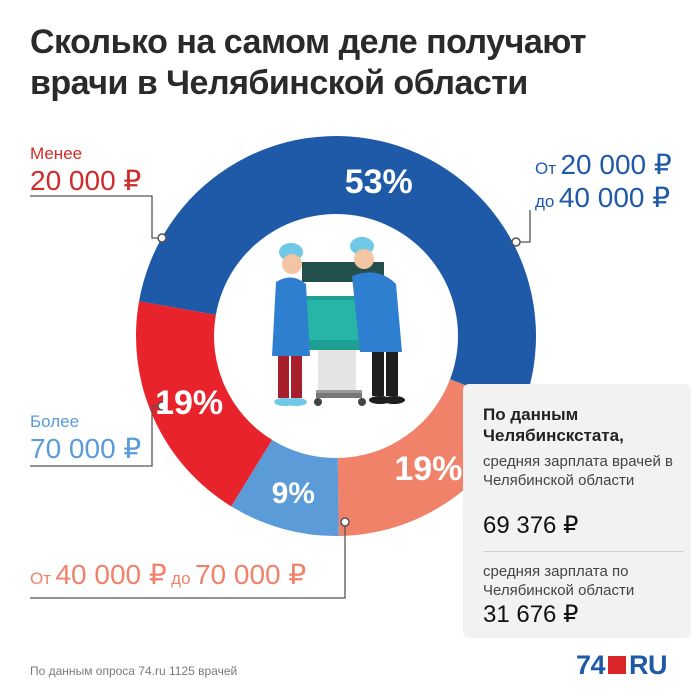 The height and width of the screenshot is (700, 700). I want to click on source-note: По данным опроса 74.ru 1125 врачей, so click(134, 671).